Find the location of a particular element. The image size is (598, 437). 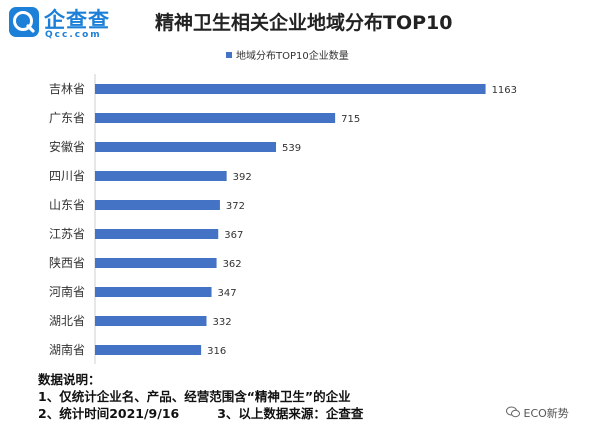

value-label: 392 is located at coordinates (242, 177).